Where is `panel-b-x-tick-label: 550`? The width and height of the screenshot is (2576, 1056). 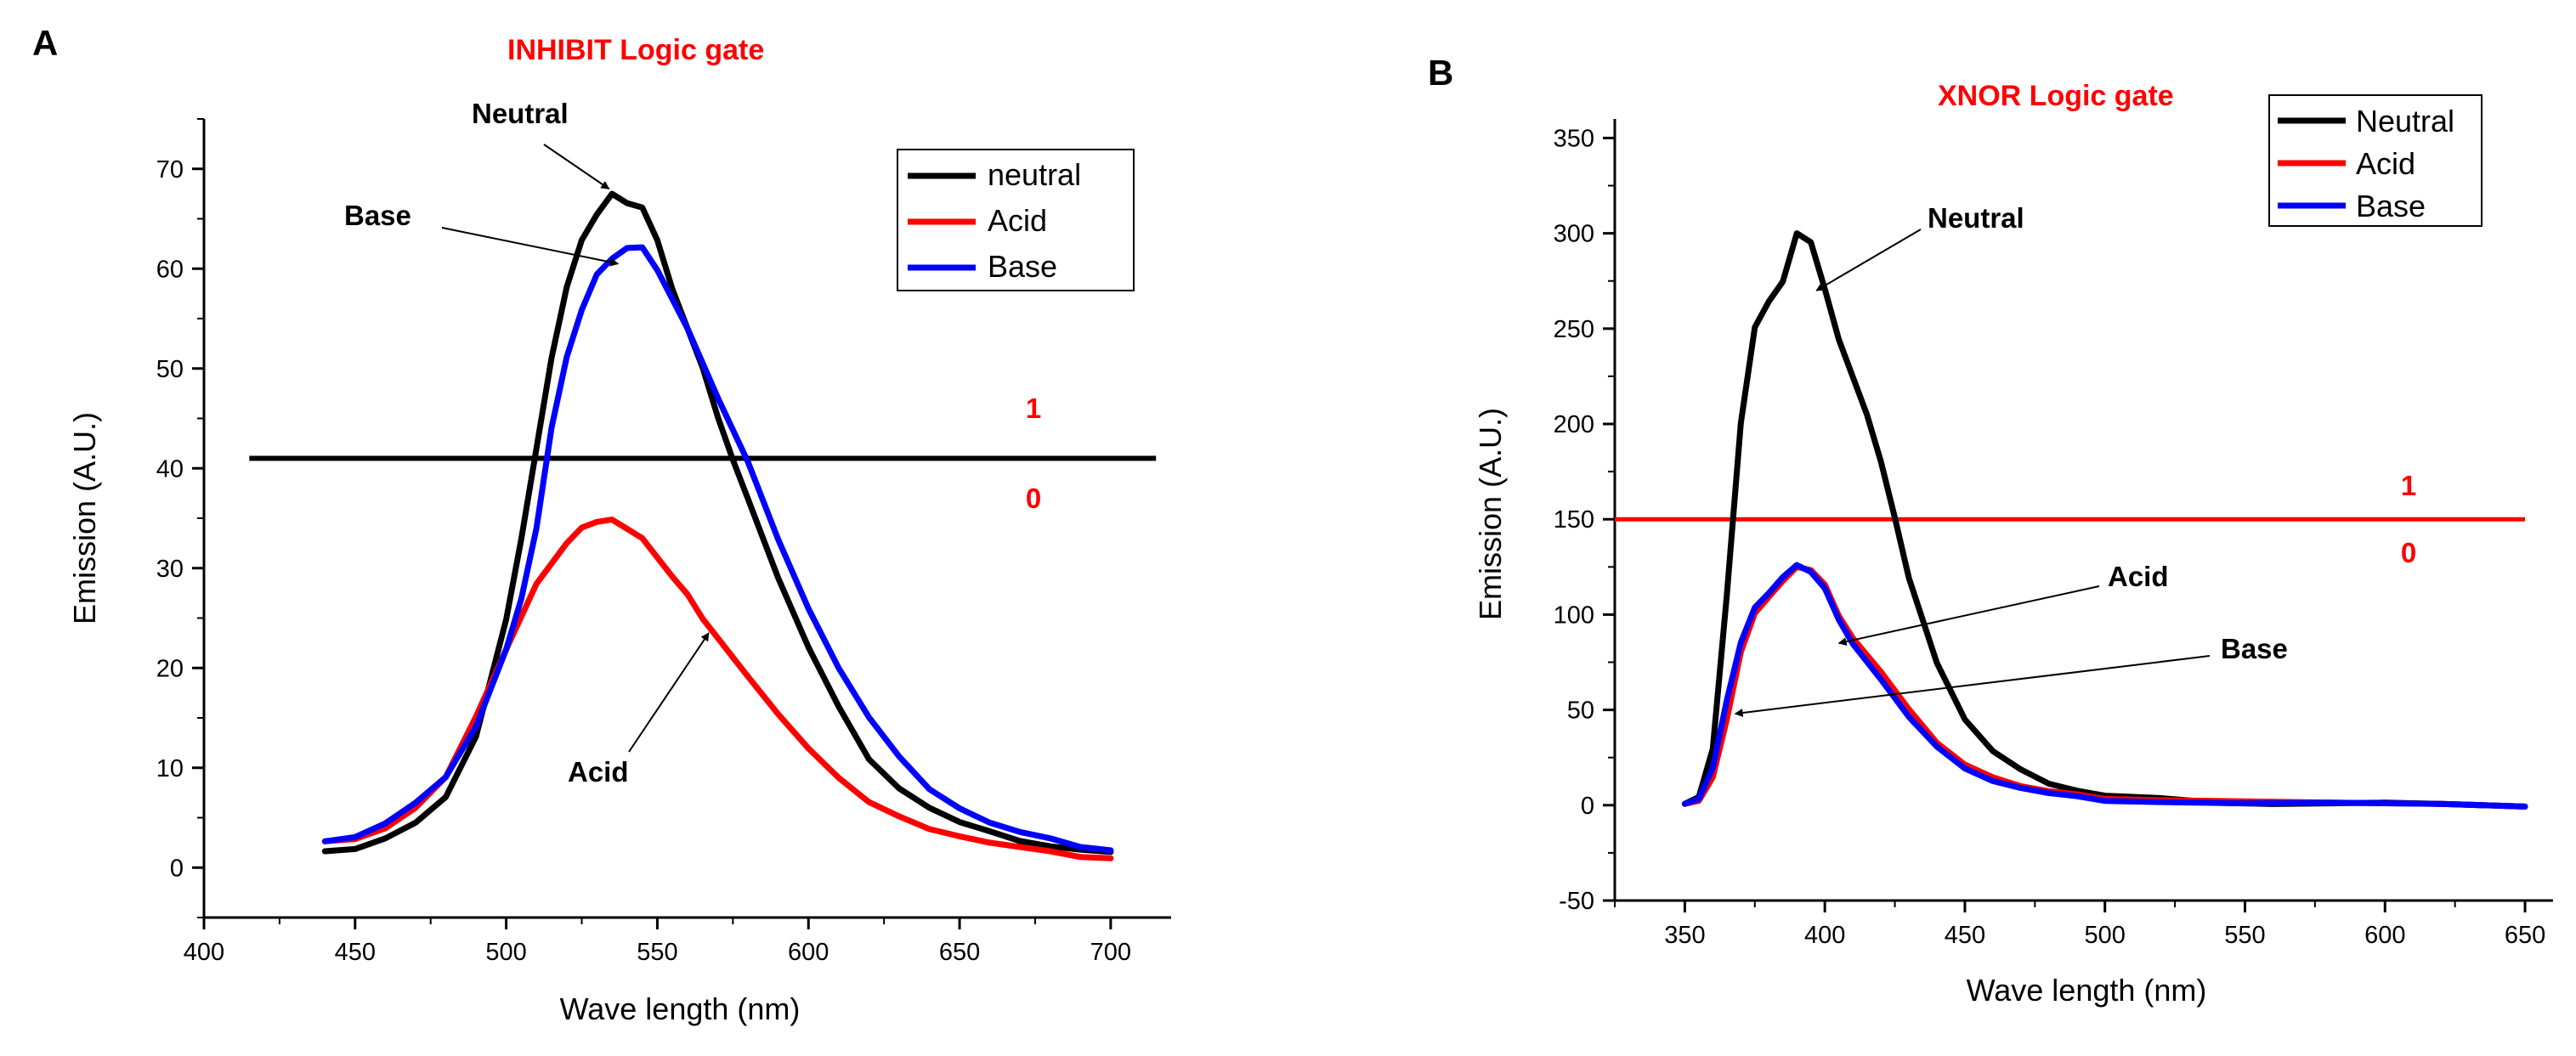
panel-b-x-tick-label: 550 is located at coordinates (2244, 935).